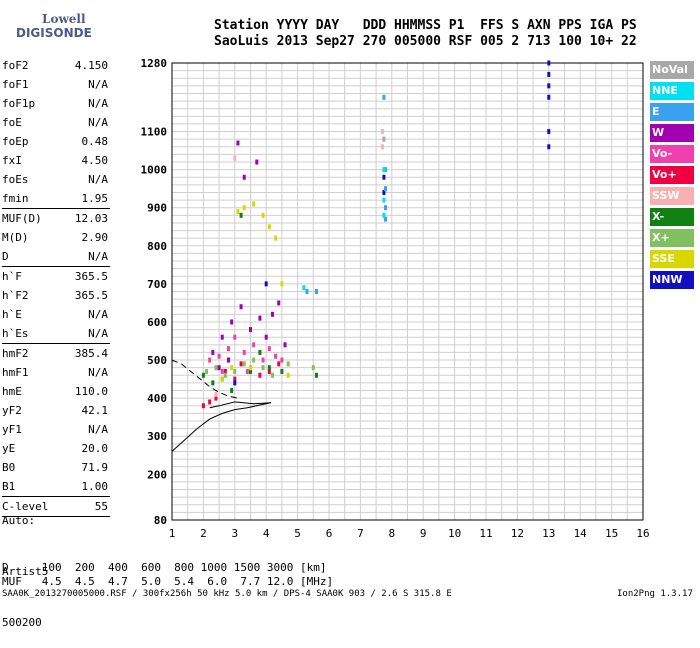  What do you see at coordinates (384, 139) in the screenshot?
I see `echo-point-noval` at bounding box center [384, 139].